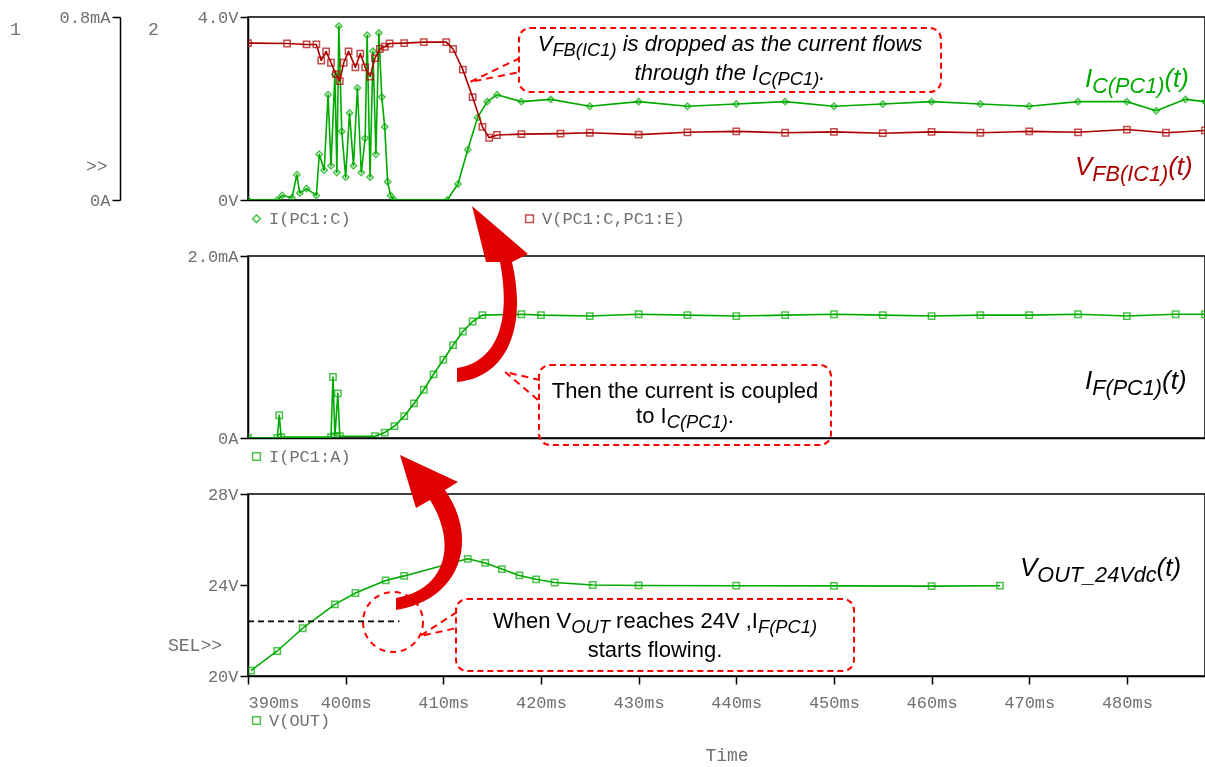 The width and height of the screenshot is (1205, 767). What do you see at coordinates (685, 405) in the screenshot?
I see `annotation: Then the current is coupled to I$_{C(PC1)}$.` at bounding box center [685, 405].